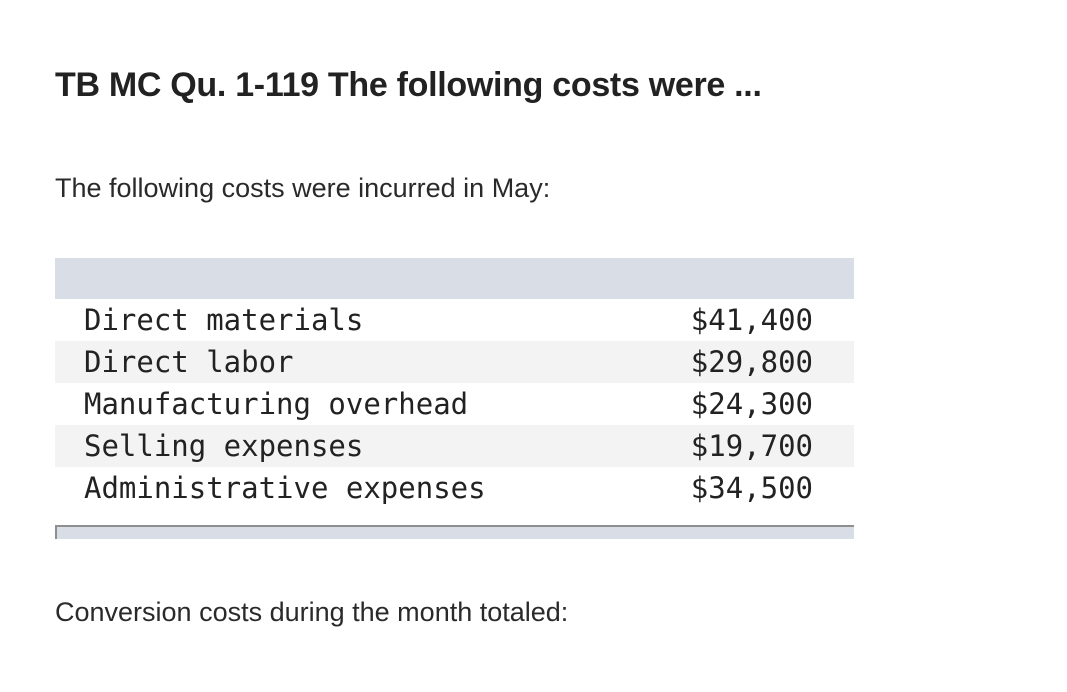 This screenshot has height=692, width=1067. What do you see at coordinates (276, 404) in the screenshot?
I see `cost-label: Manufacturing overhead` at bounding box center [276, 404].